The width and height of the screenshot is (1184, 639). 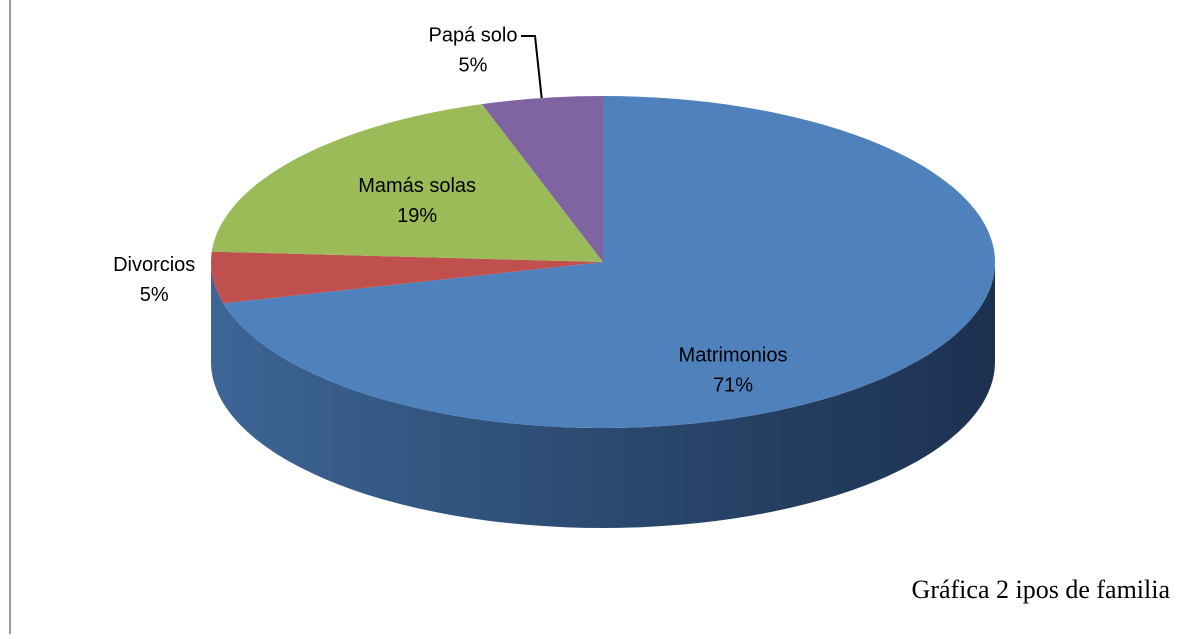 What do you see at coordinates (733, 385) in the screenshot?
I see `data-label-value: 71%` at bounding box center [733, 385].